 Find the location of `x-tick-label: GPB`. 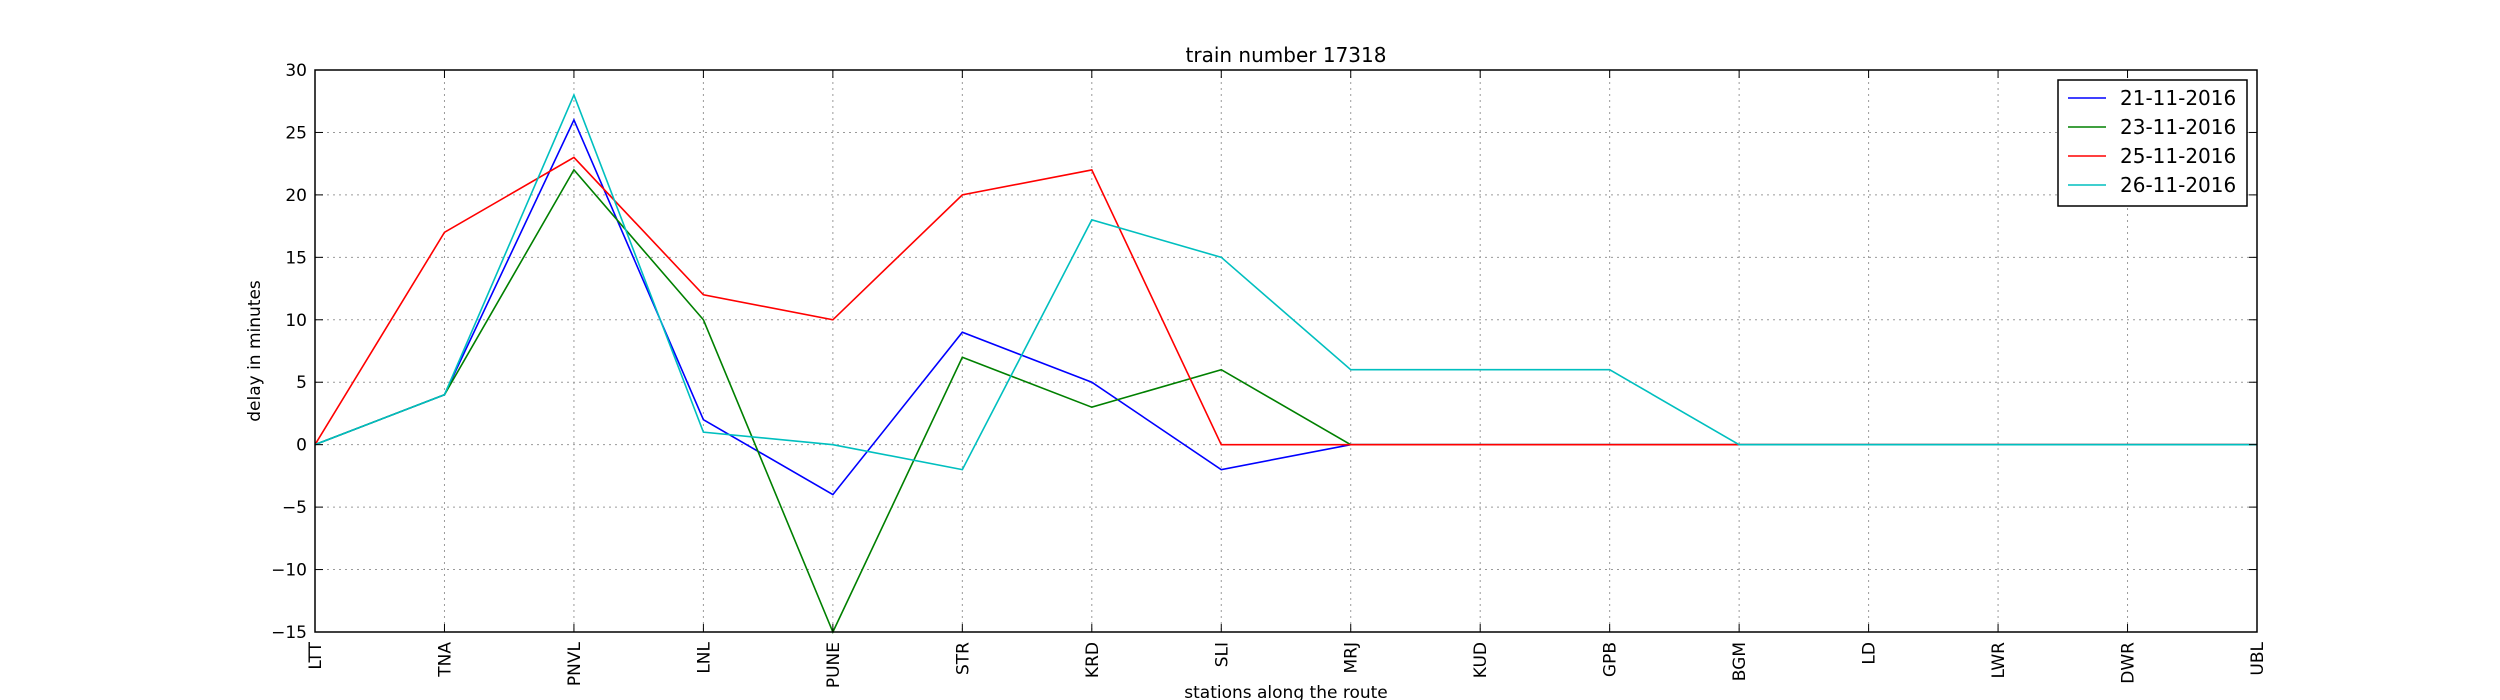

x-tick-label: GPB is located at coordinates (1611, 659).